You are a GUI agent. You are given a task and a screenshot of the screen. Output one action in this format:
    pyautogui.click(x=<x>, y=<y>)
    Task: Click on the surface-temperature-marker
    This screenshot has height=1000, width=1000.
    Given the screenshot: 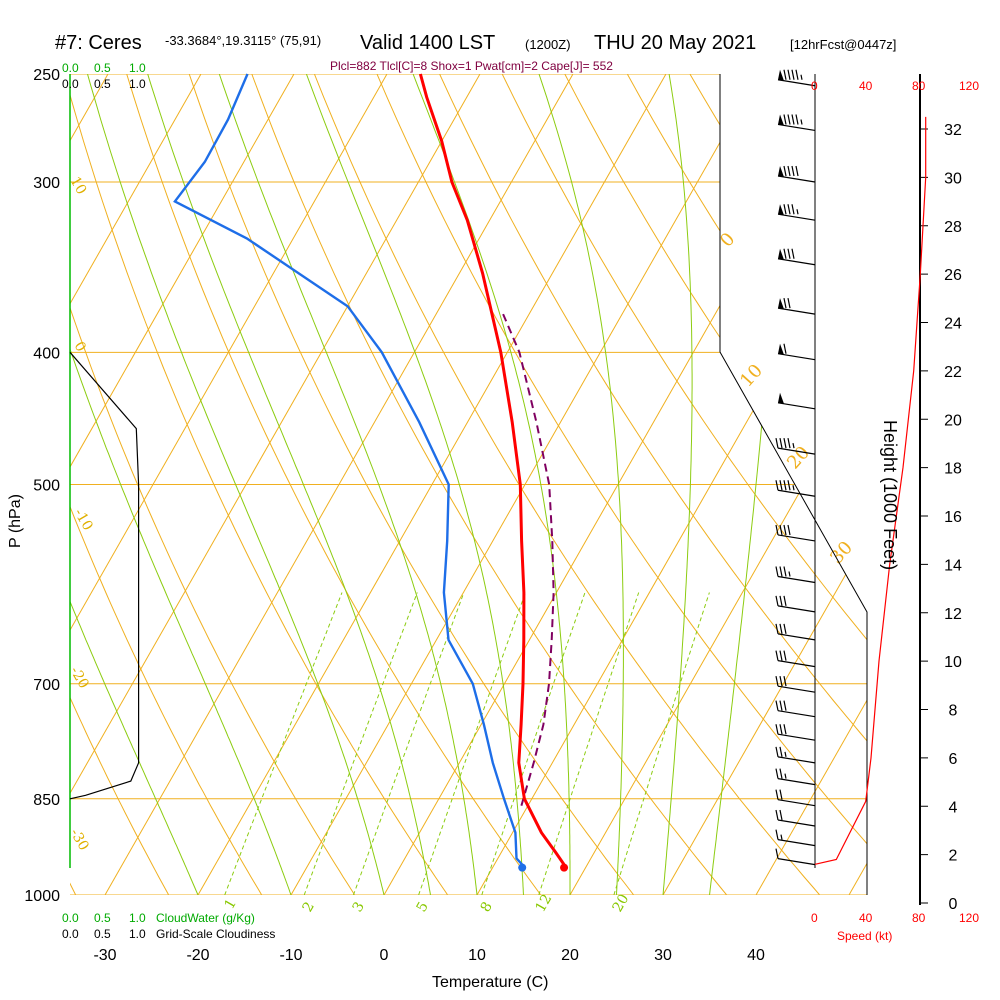 What is the action you would take?
    pyautogui.click(x=564, y=867)
    